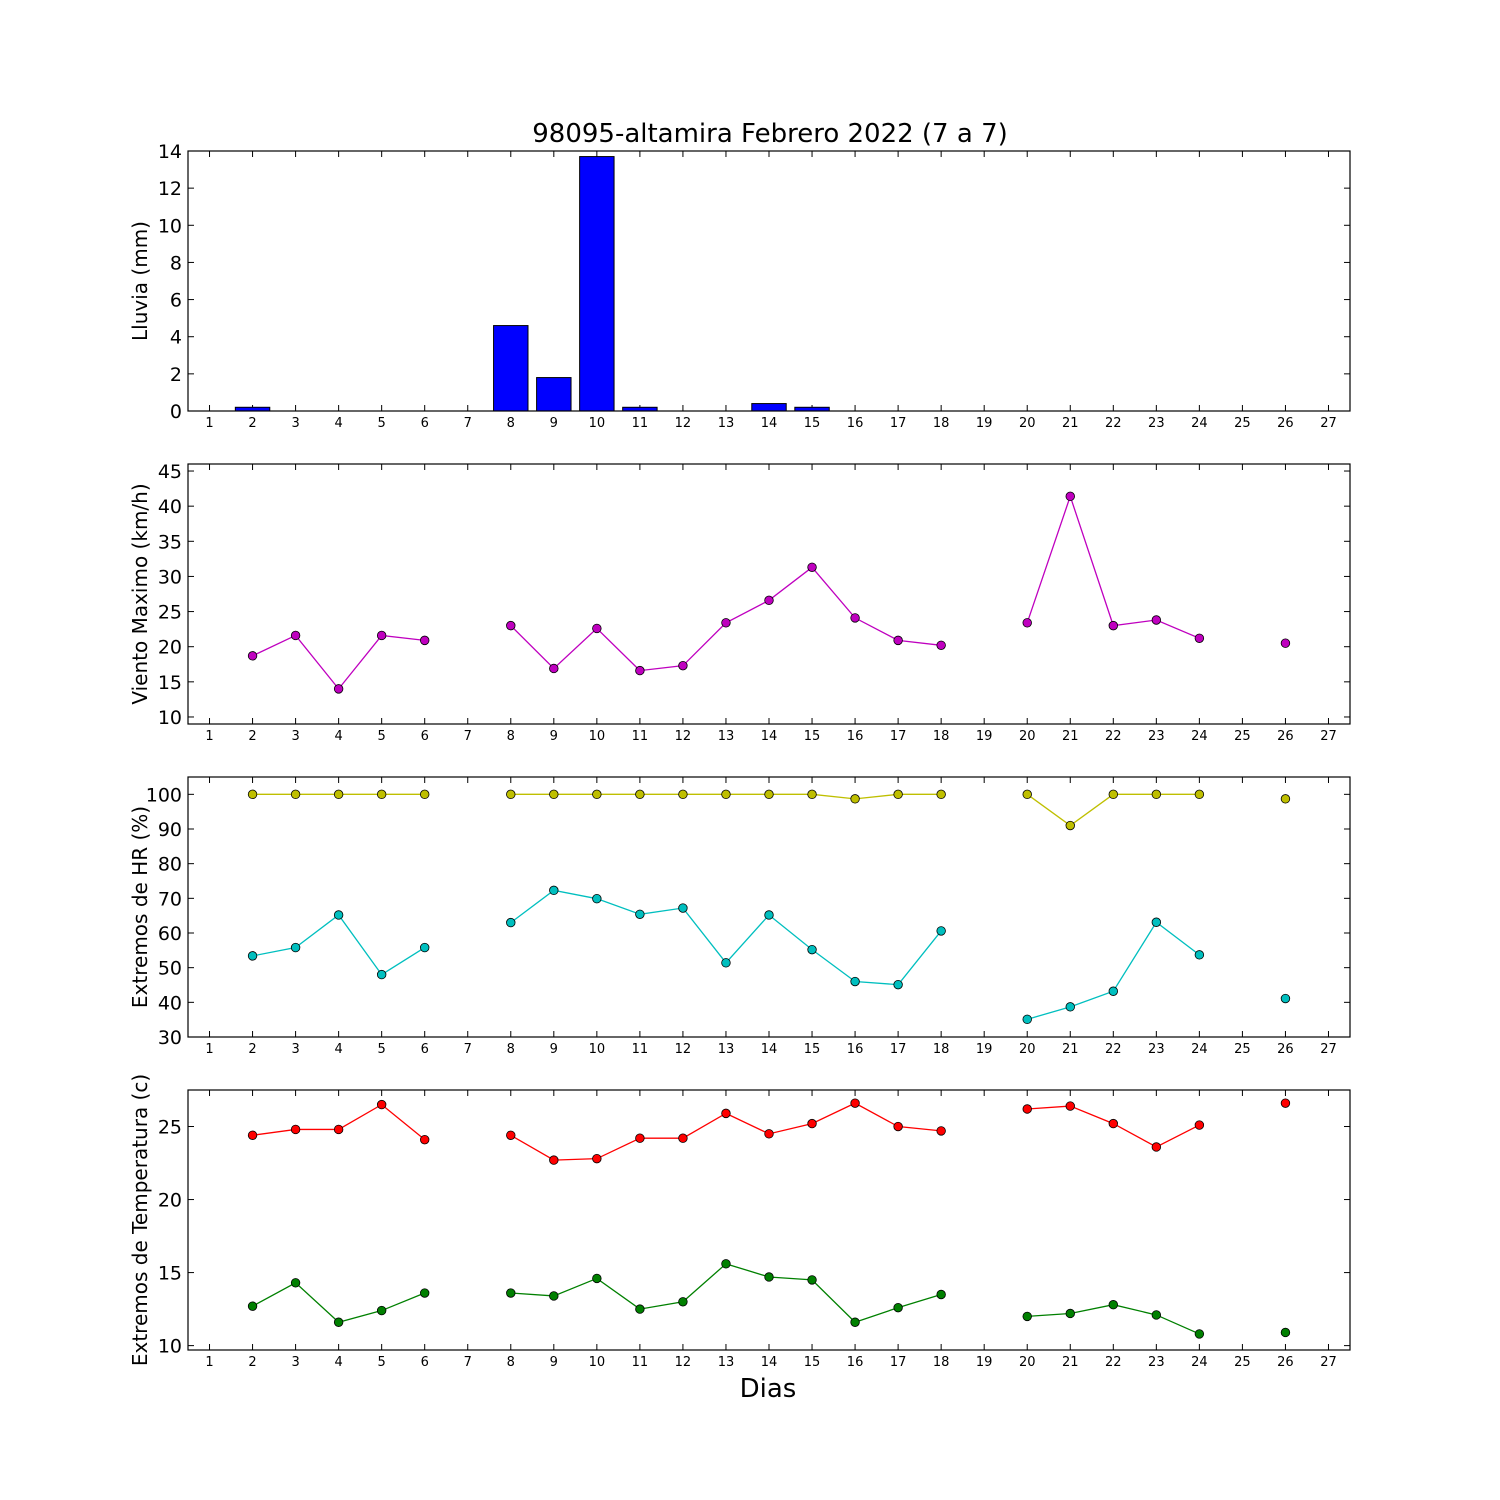 The height and width of the screenshot is (1500, 1500). Describe the element at coordinates (770, 134) in the screenshot. I see `chart-title: 98095-altamira Febrero 2022 (7 a 7)` at that location.